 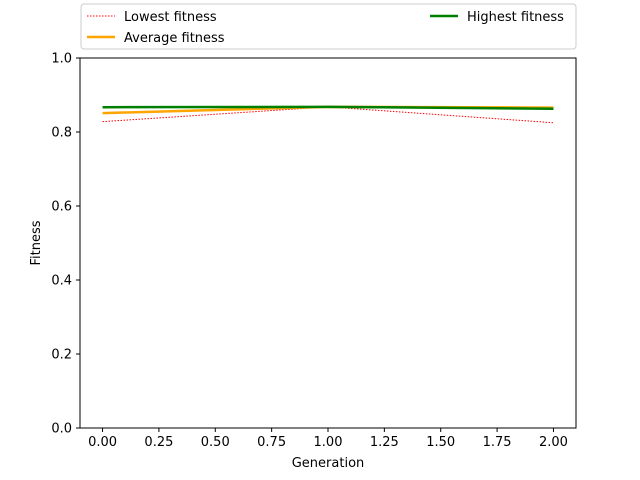 I want to click on x-tick-label: 1.00, so click(x=328, y=442).